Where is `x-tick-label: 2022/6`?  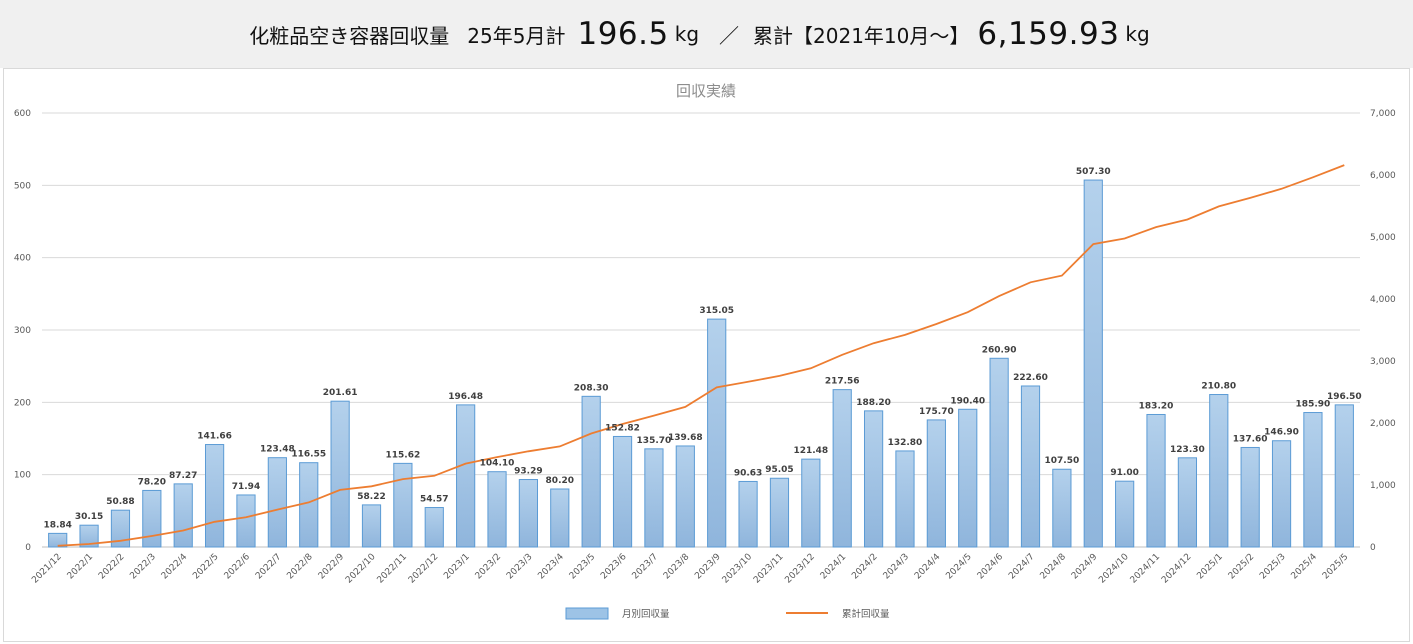 x-tick-label: 2022/6 is located at coordinates (238, 567).